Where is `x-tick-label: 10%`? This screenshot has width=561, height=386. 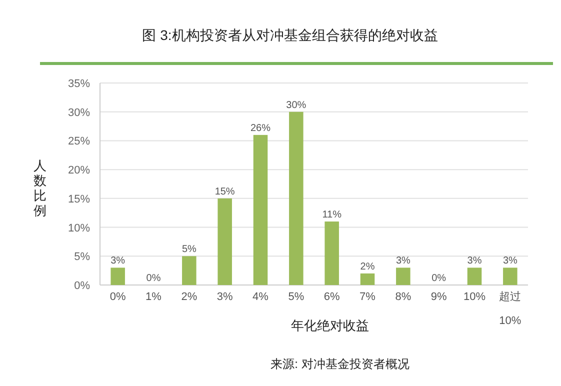 x-tick-label: 10% is located at coordinates (474, 297).